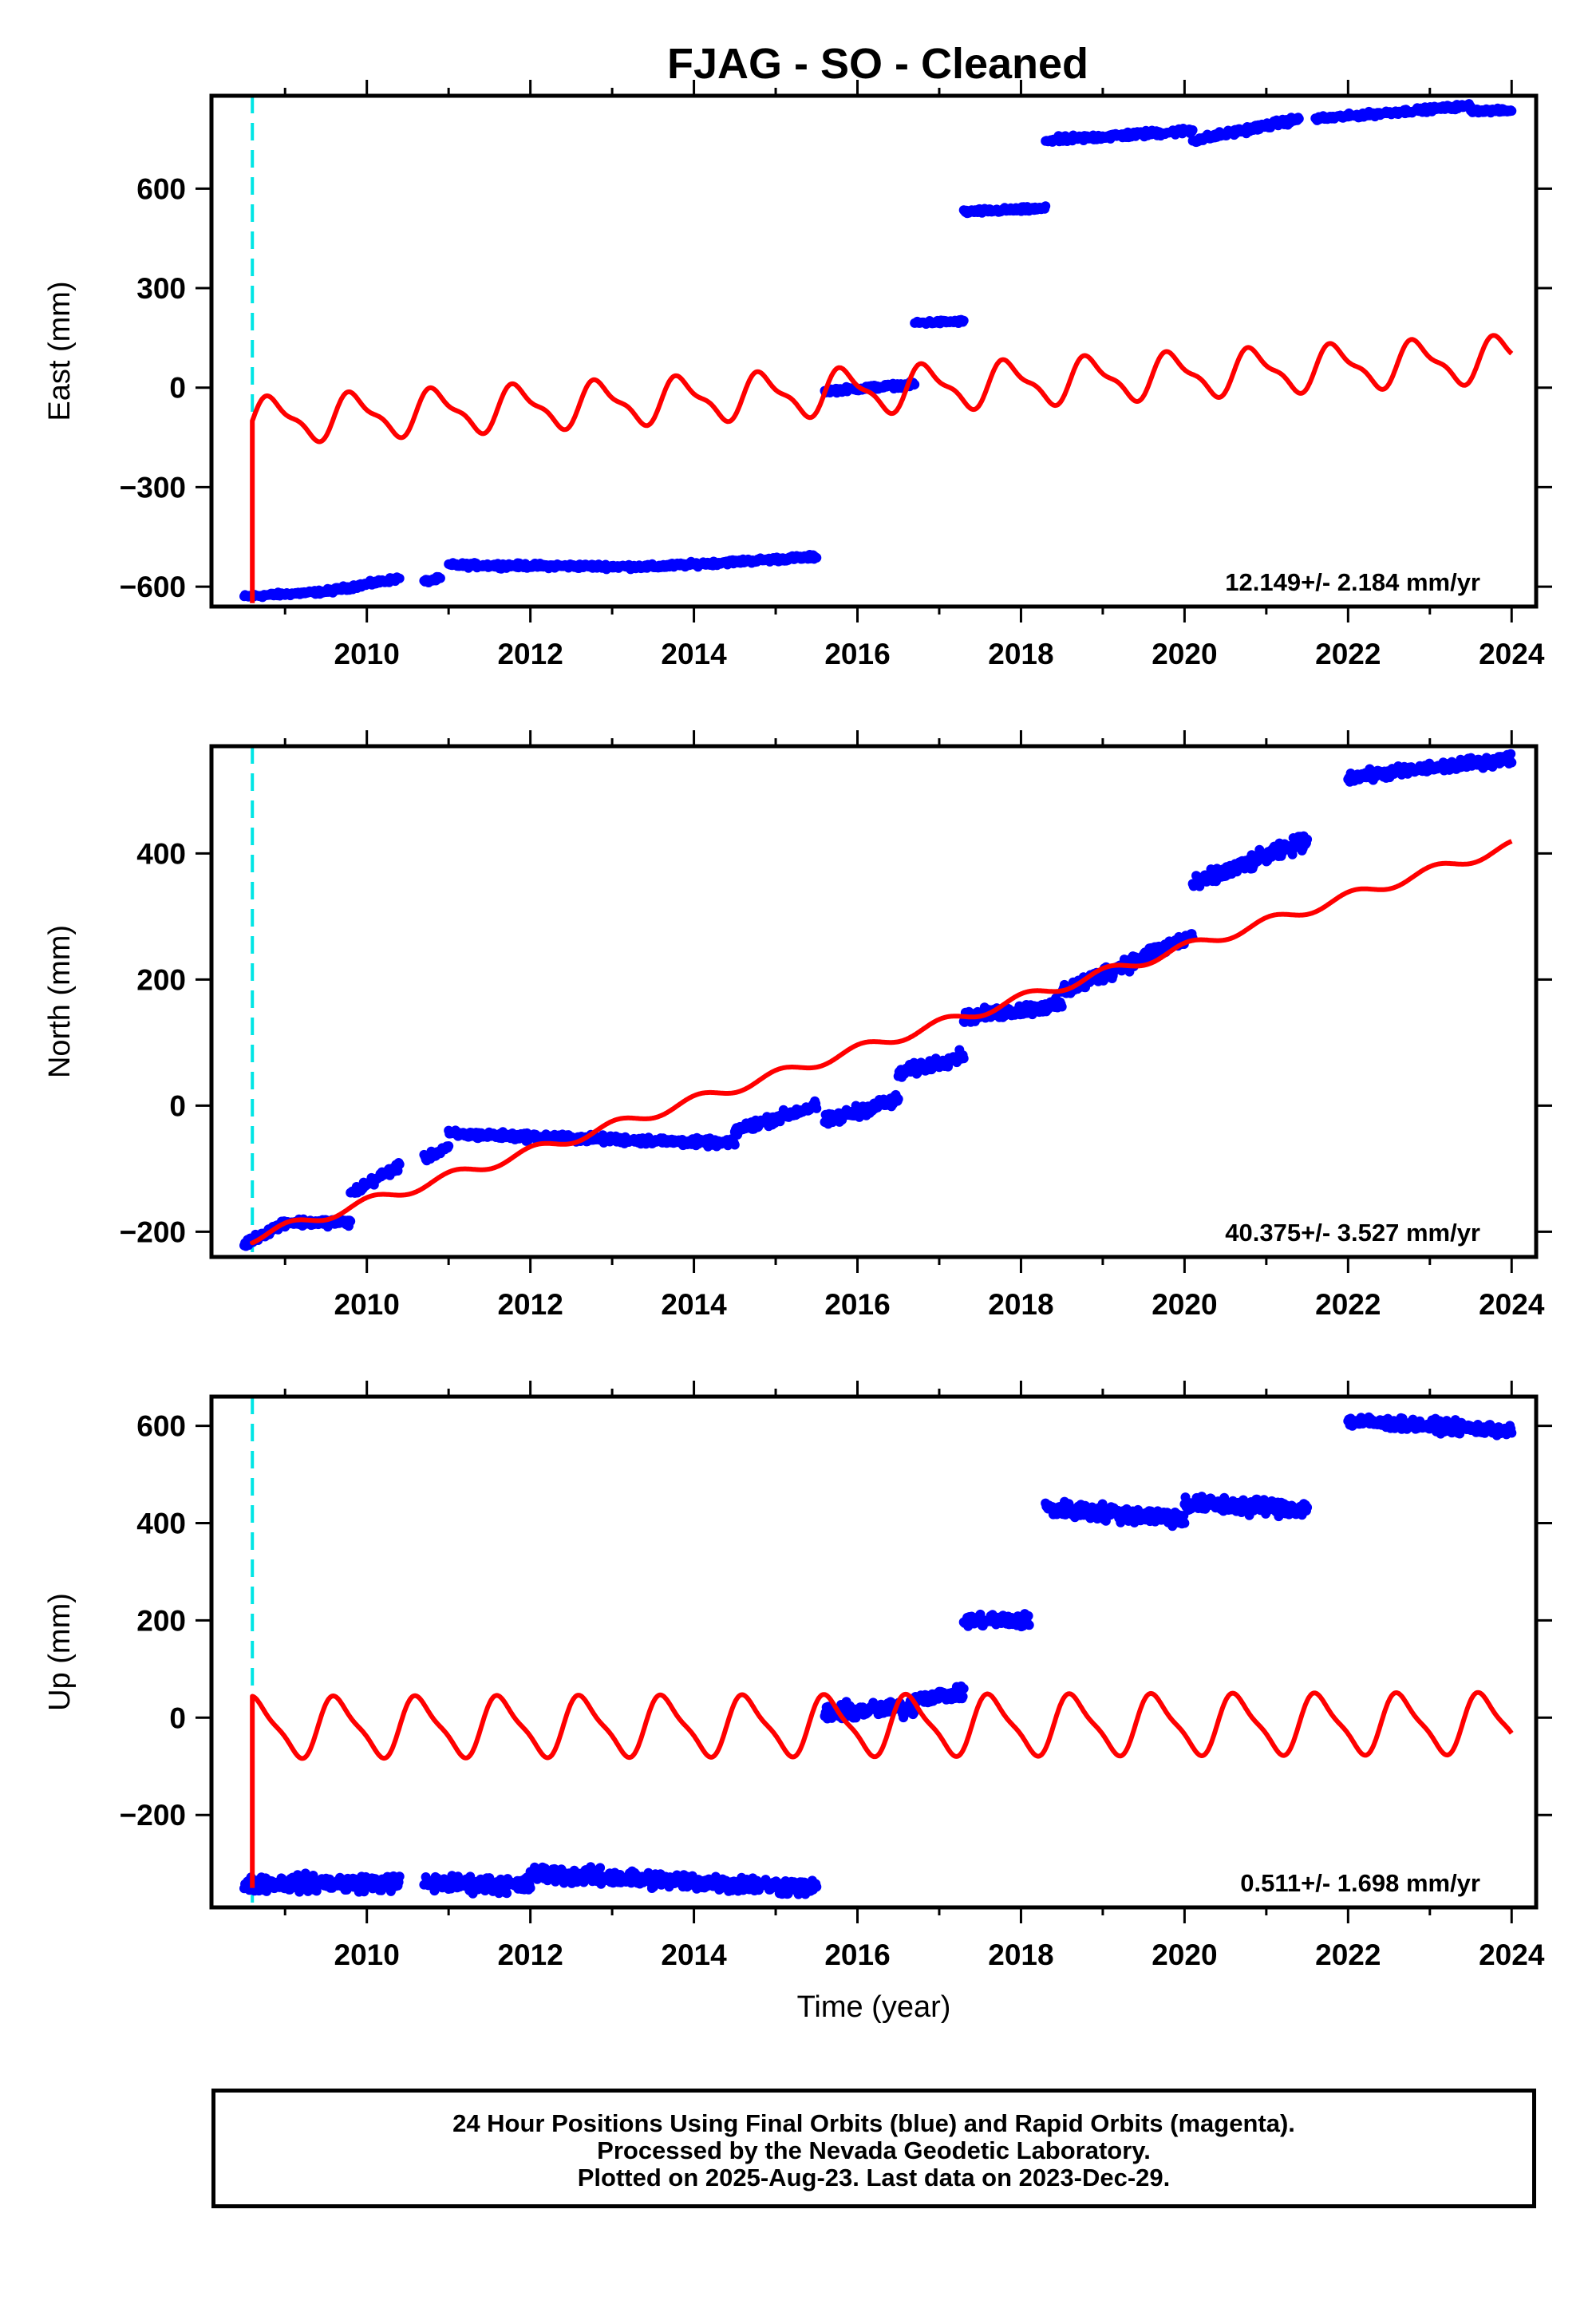 The width and height of the screenshot is (1596, 2316). I want to click on y-tick-label: 300, so click(161, 288).